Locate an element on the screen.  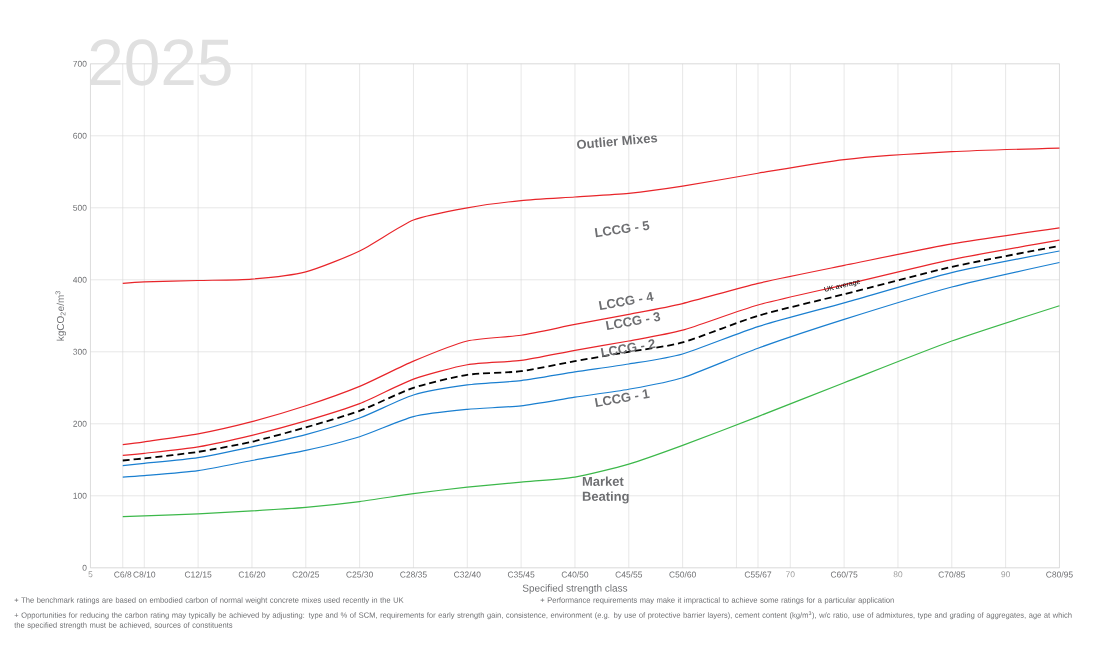
y-tick-label: 600 is located at coordinates (80, 135).